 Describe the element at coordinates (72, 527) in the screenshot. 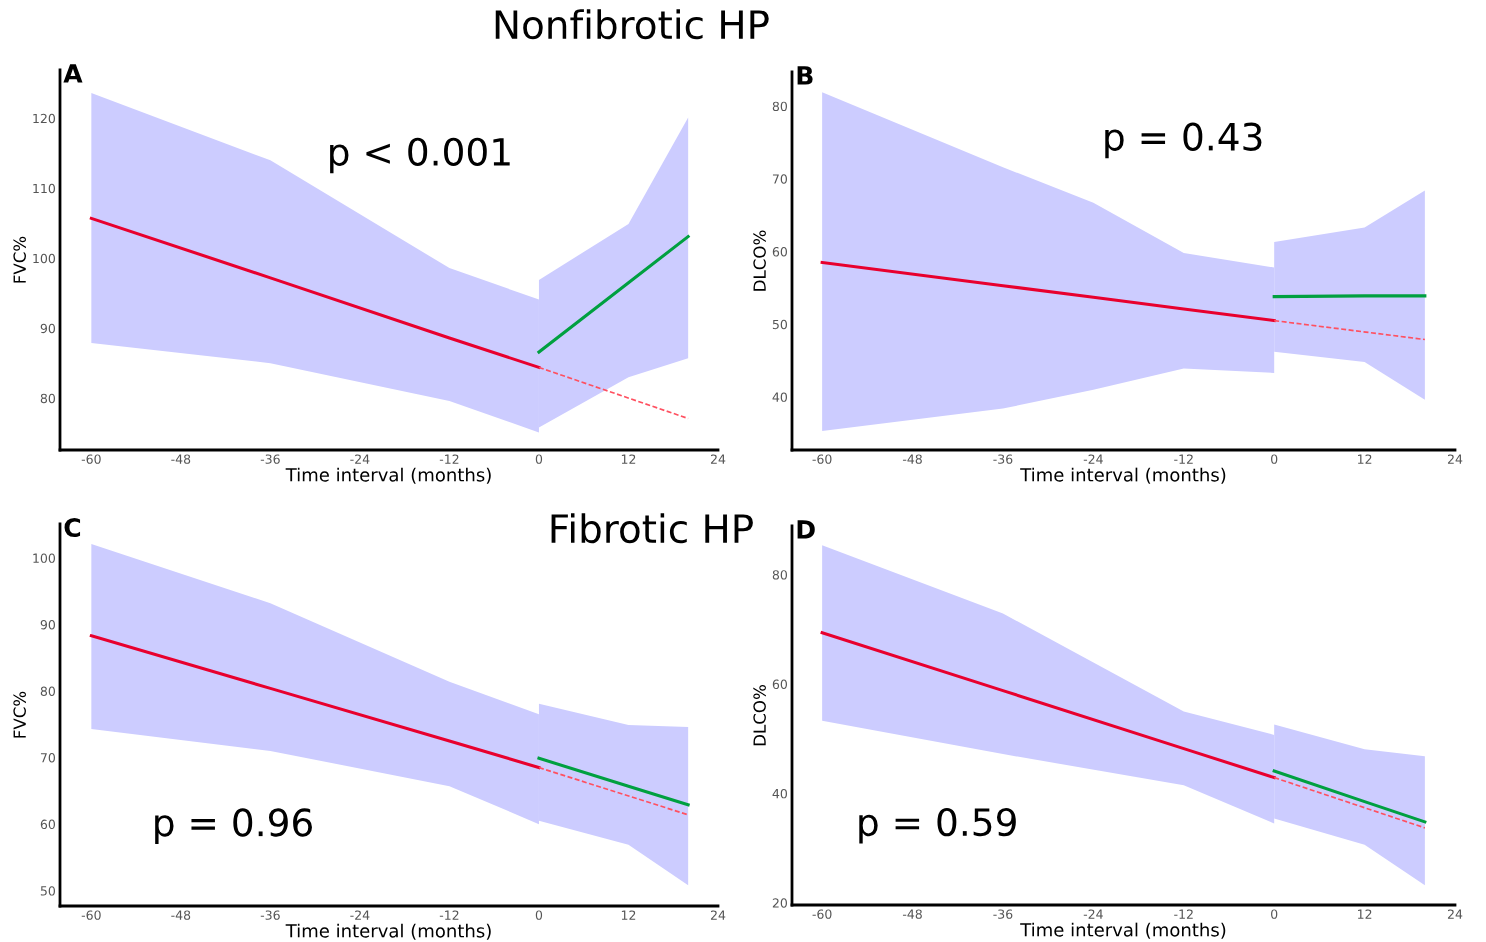

I see `annotation: C` at that location.